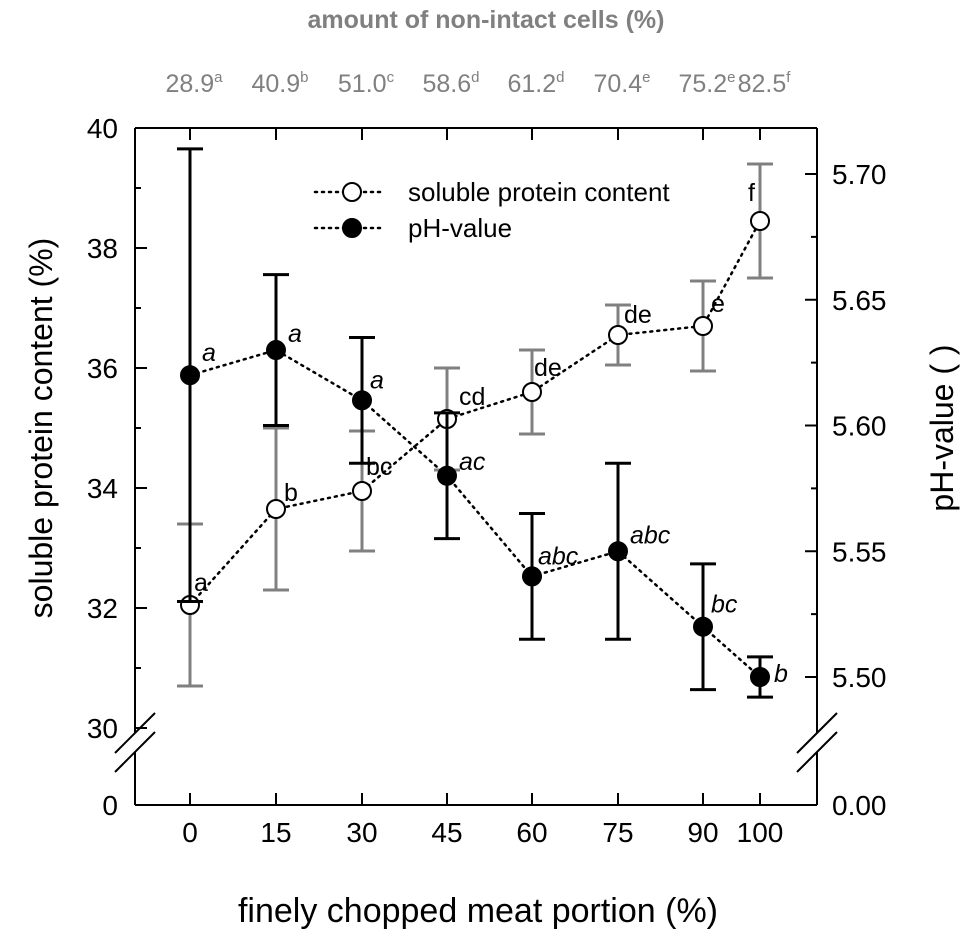  Describe the element at coordinates (41, 428) in the screenshot. I see `y-axis-title-left: soluble protein content (%)` at that location.